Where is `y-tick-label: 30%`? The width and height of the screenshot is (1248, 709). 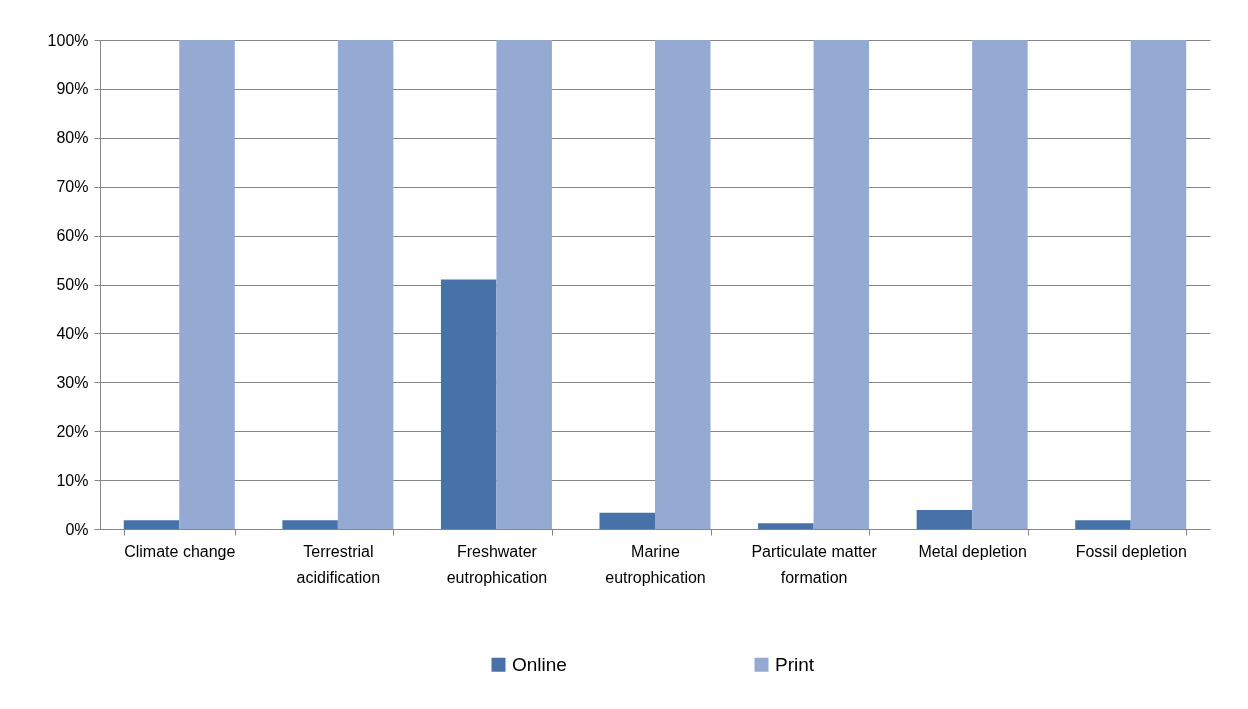
y-tick-label: 30% is located at coordinates (72, 382).